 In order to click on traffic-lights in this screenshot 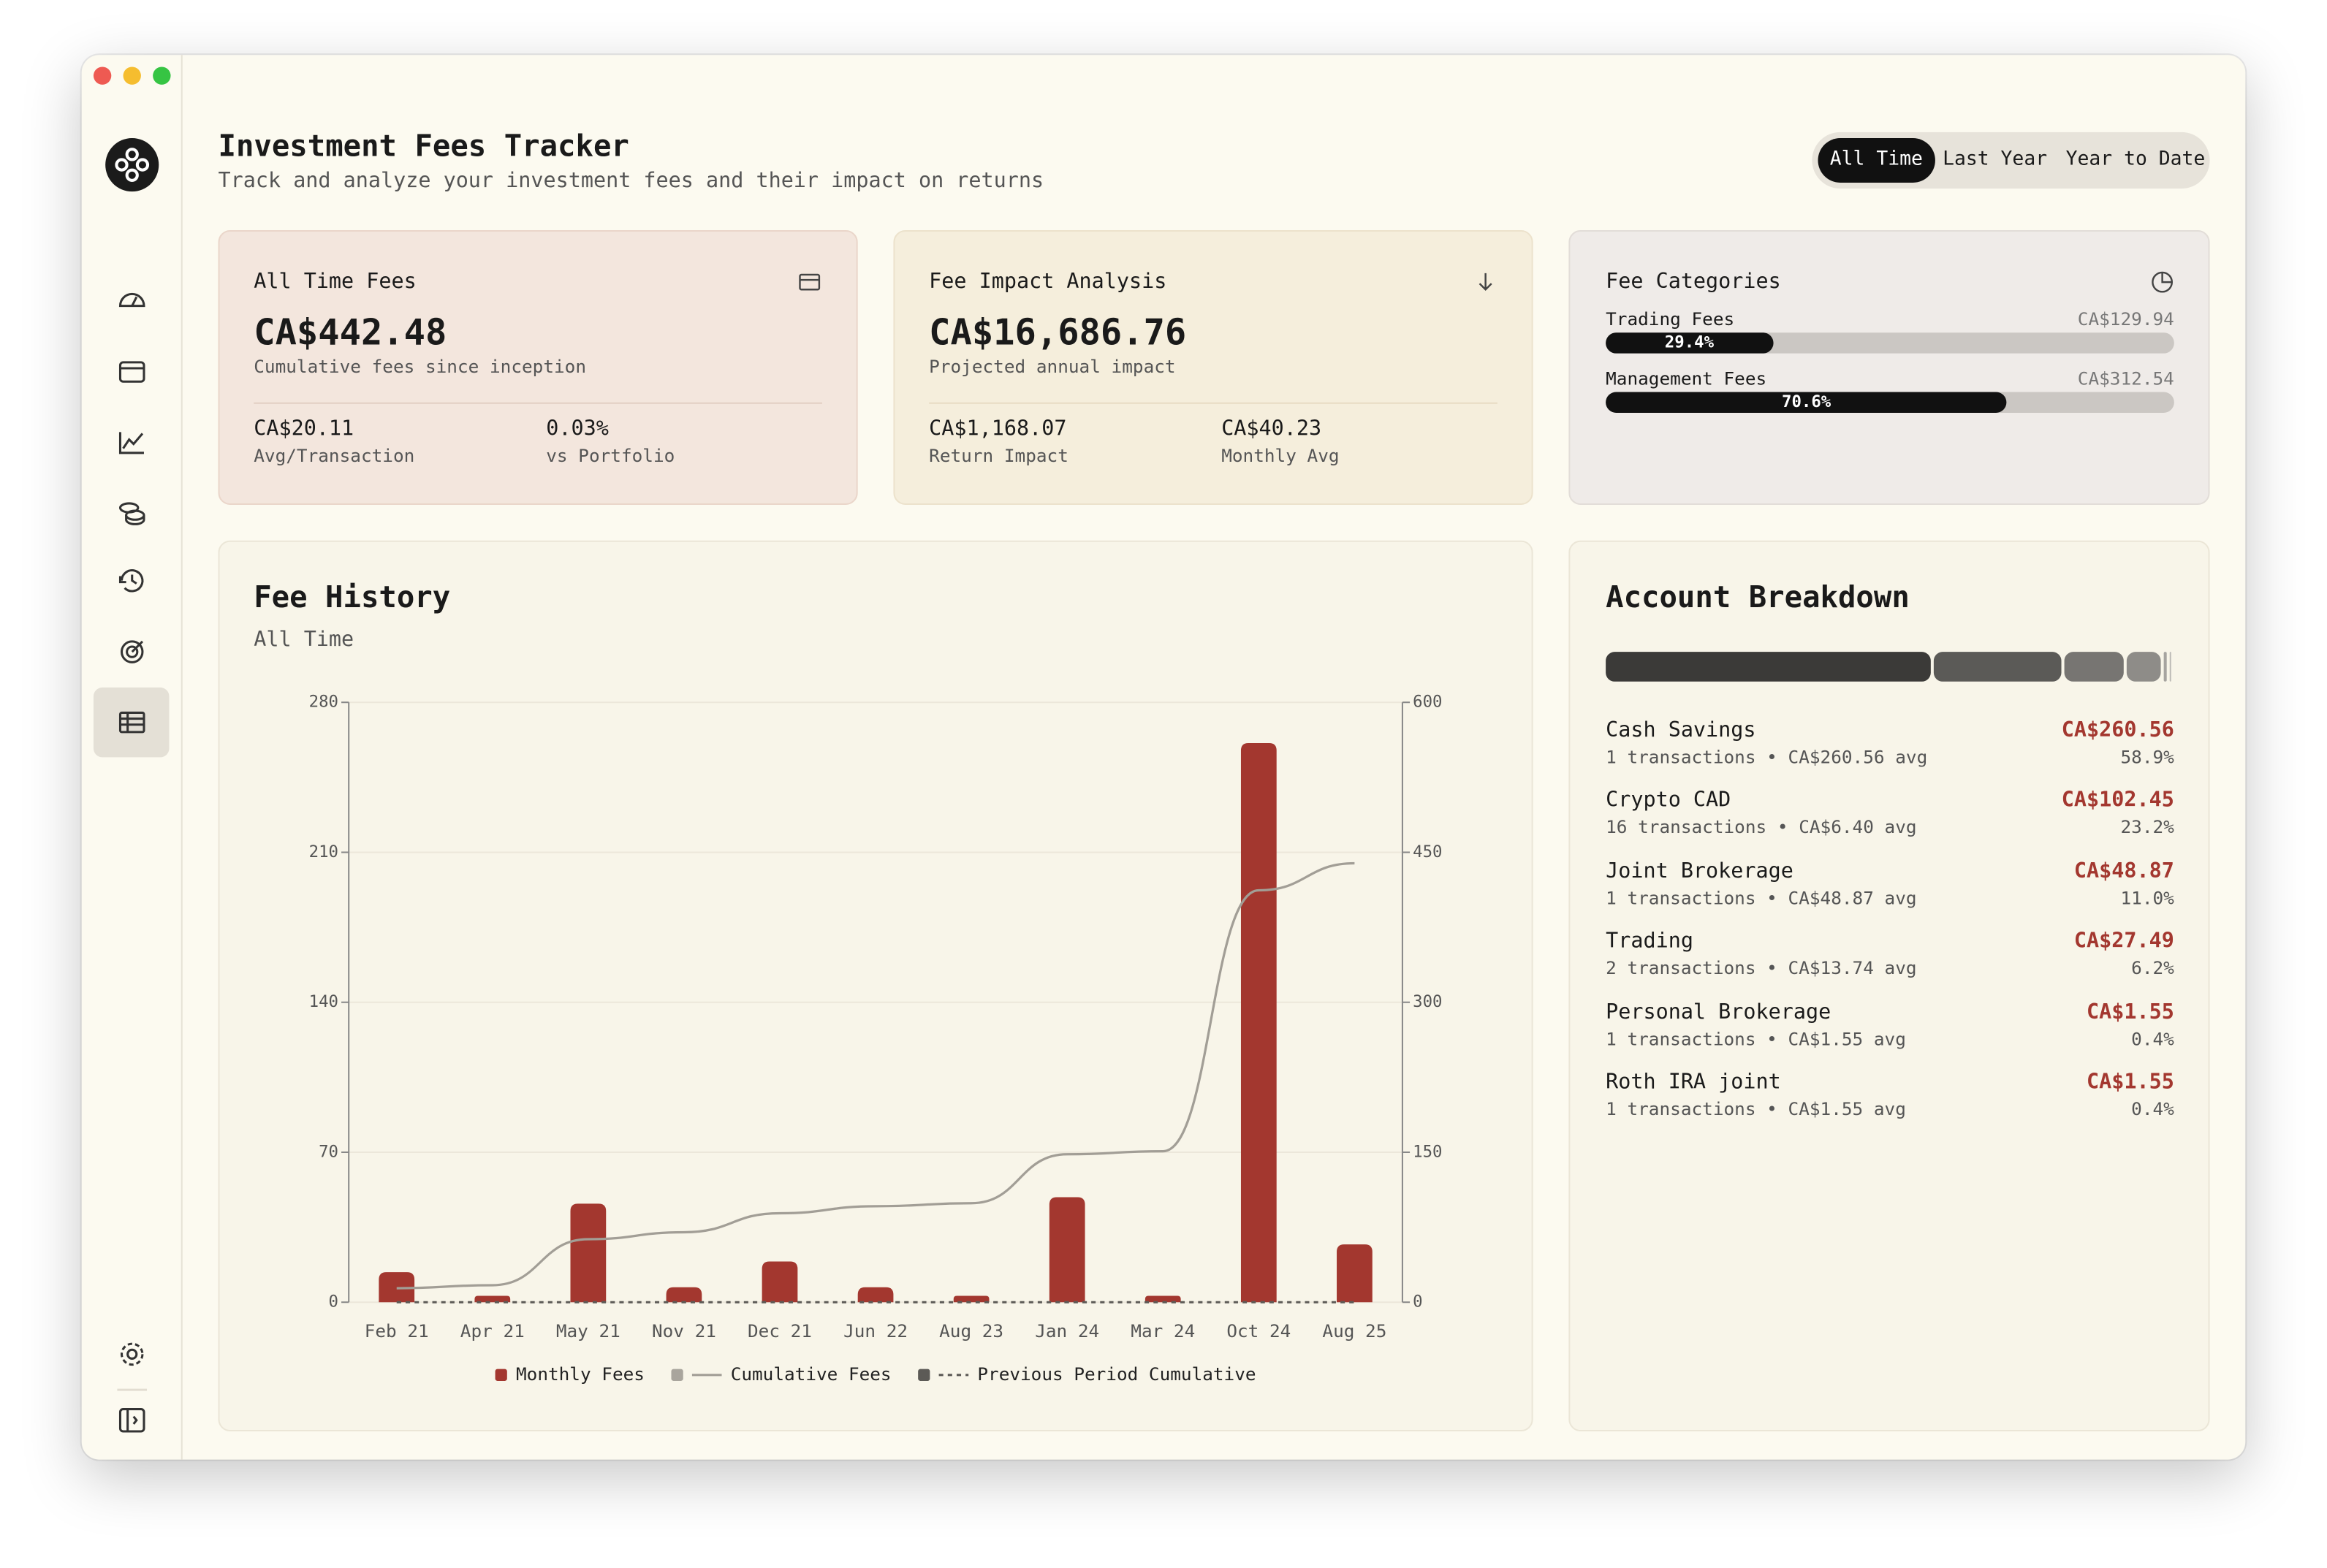, I will do `click(132, 75)`.